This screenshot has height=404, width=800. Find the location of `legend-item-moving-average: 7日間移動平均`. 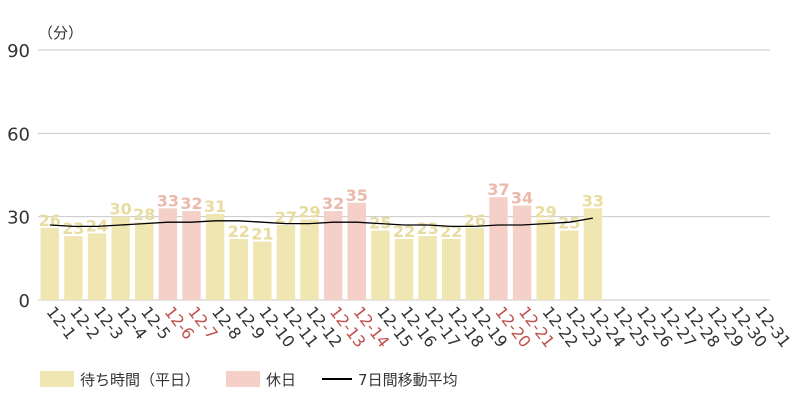

legend-item-moving-average: 7日間移動平均 is located at coordinates (390, 379).